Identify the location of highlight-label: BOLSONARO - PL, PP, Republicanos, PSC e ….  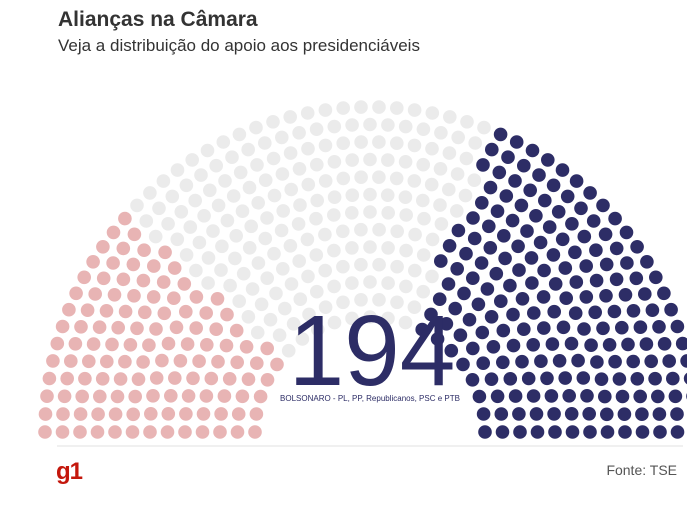
(370, 398).